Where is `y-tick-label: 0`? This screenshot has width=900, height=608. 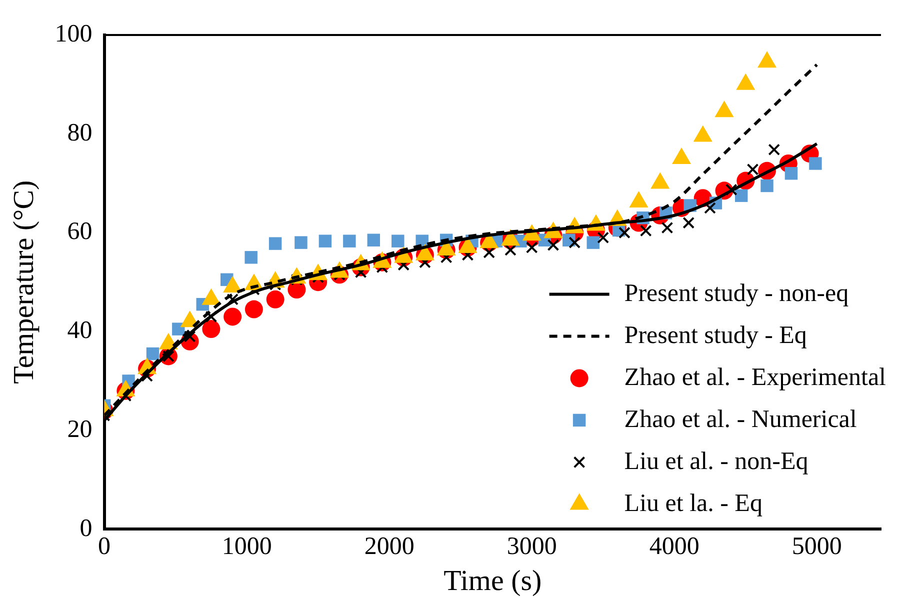
y-tick-label: 0 is located at coordinates (86, 528).